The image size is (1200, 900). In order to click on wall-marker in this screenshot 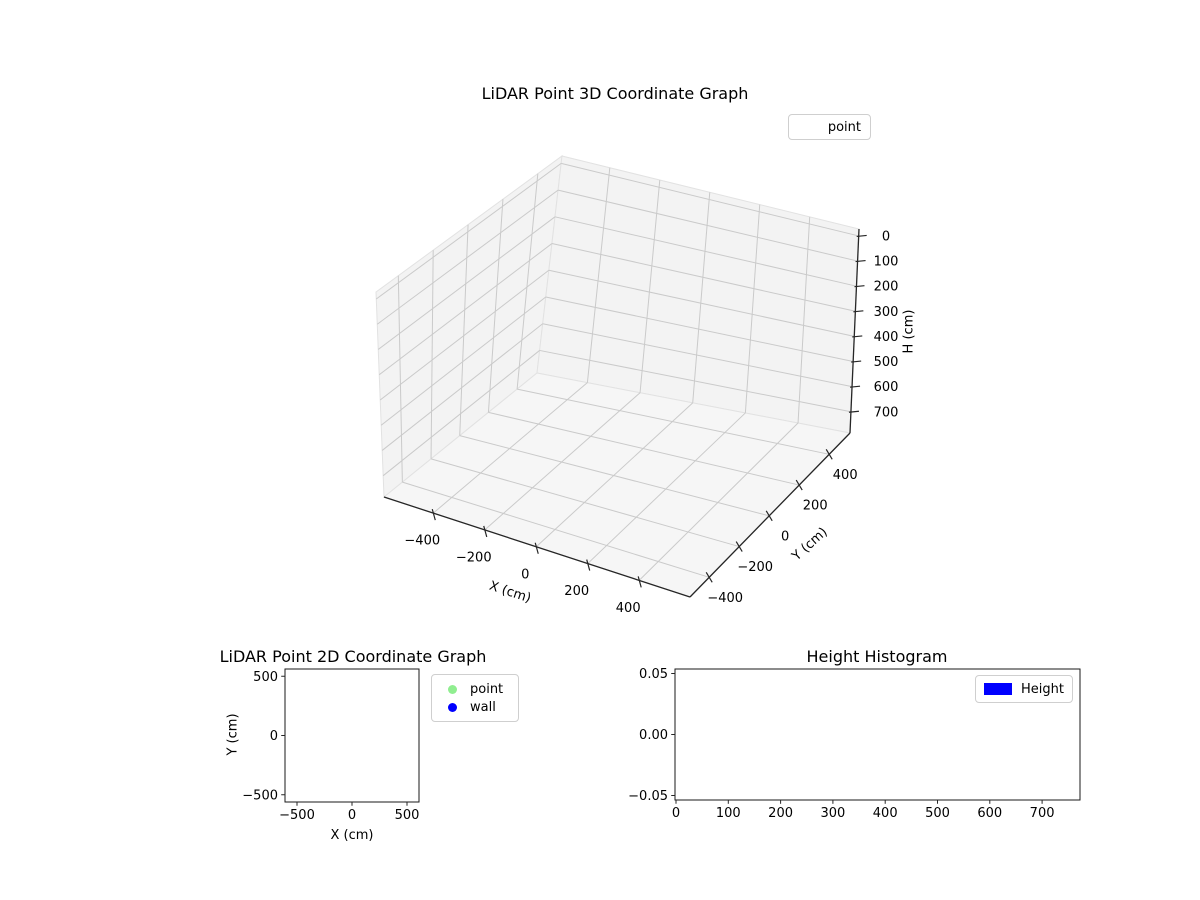, I will do `click(452, 707)`.